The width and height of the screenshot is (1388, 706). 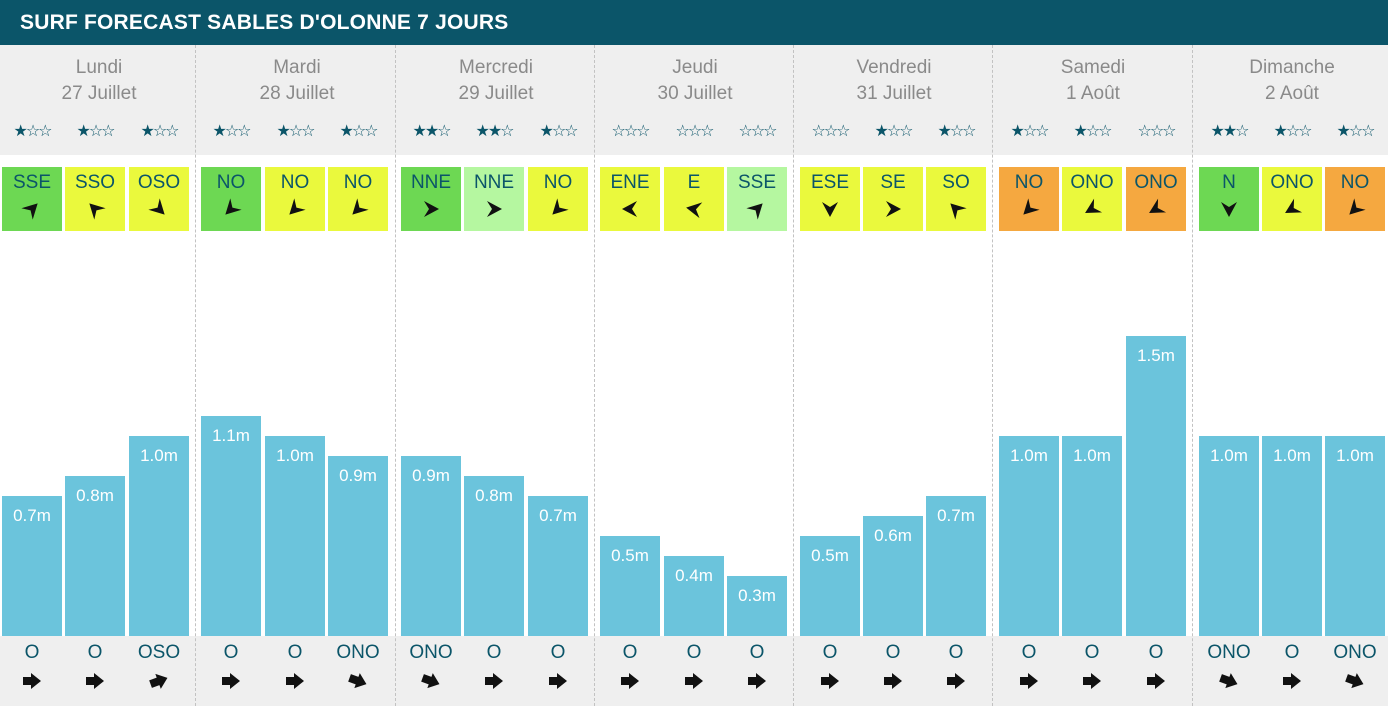 I want to click on wind-direction-label: SE, so click(x=893, y=182).